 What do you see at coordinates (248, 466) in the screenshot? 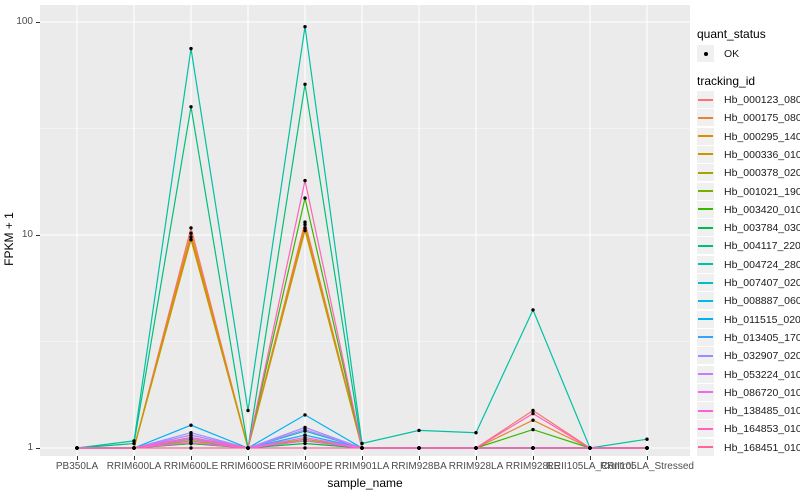
I see `x-tick-label: RRIM600SE` at bounding box center [248, 466].